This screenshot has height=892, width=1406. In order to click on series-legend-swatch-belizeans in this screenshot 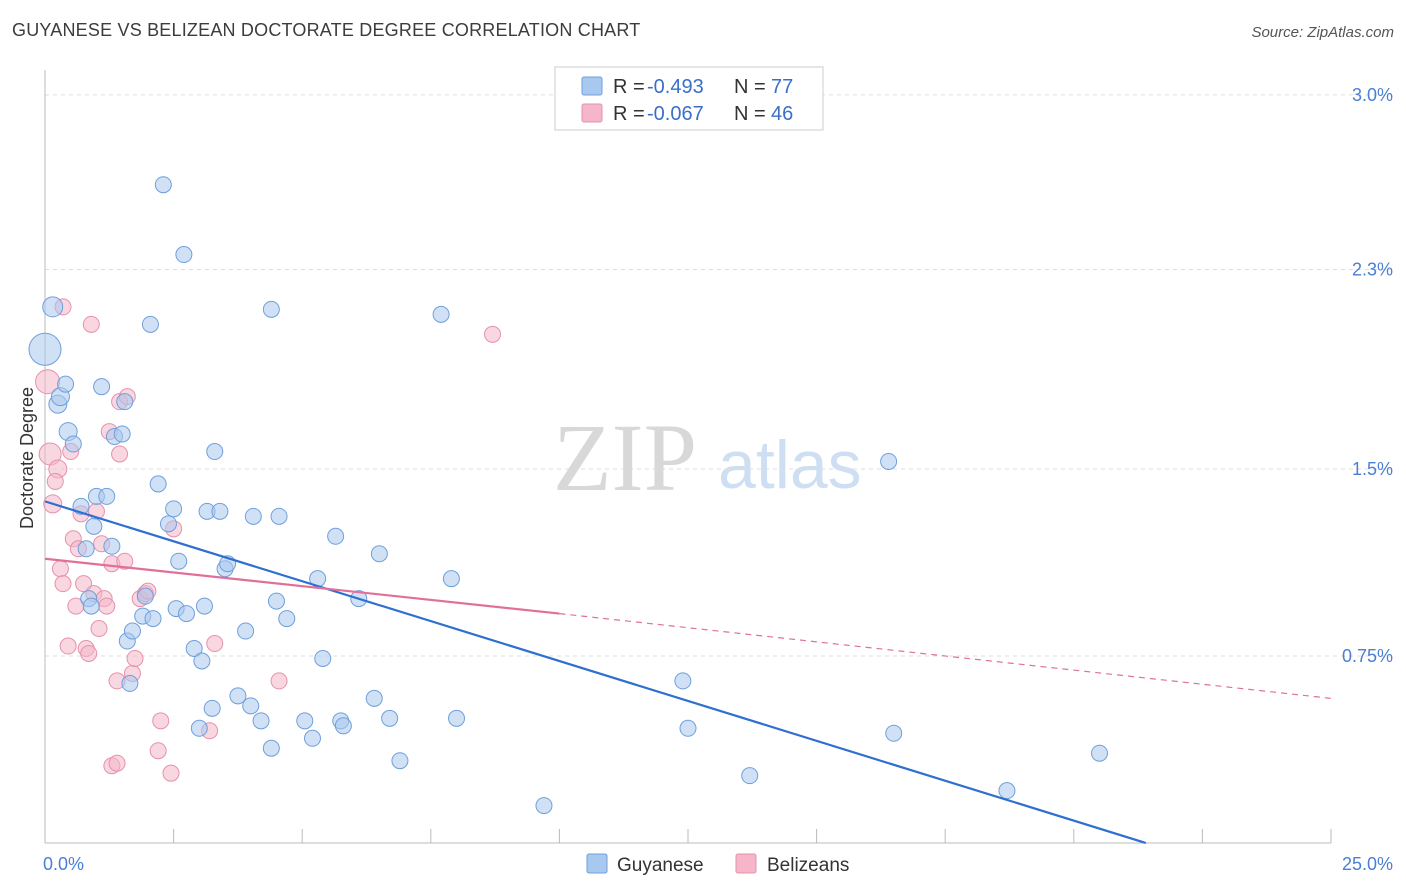, I will do `click(746, 863)`.